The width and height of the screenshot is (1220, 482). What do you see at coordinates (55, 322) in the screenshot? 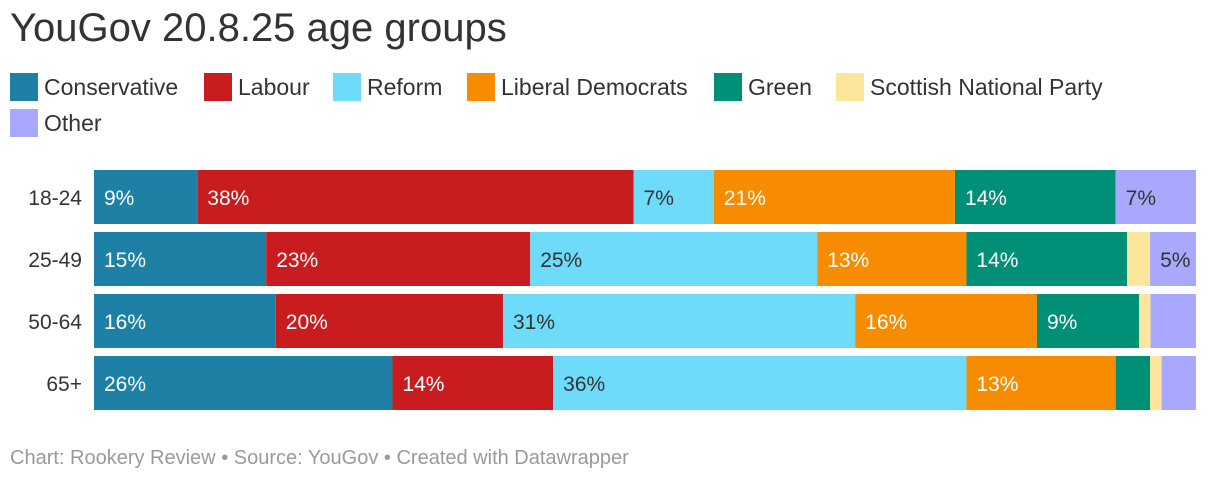
I see `category-label-50-64: 50-64` at bounding box center [55, 322].